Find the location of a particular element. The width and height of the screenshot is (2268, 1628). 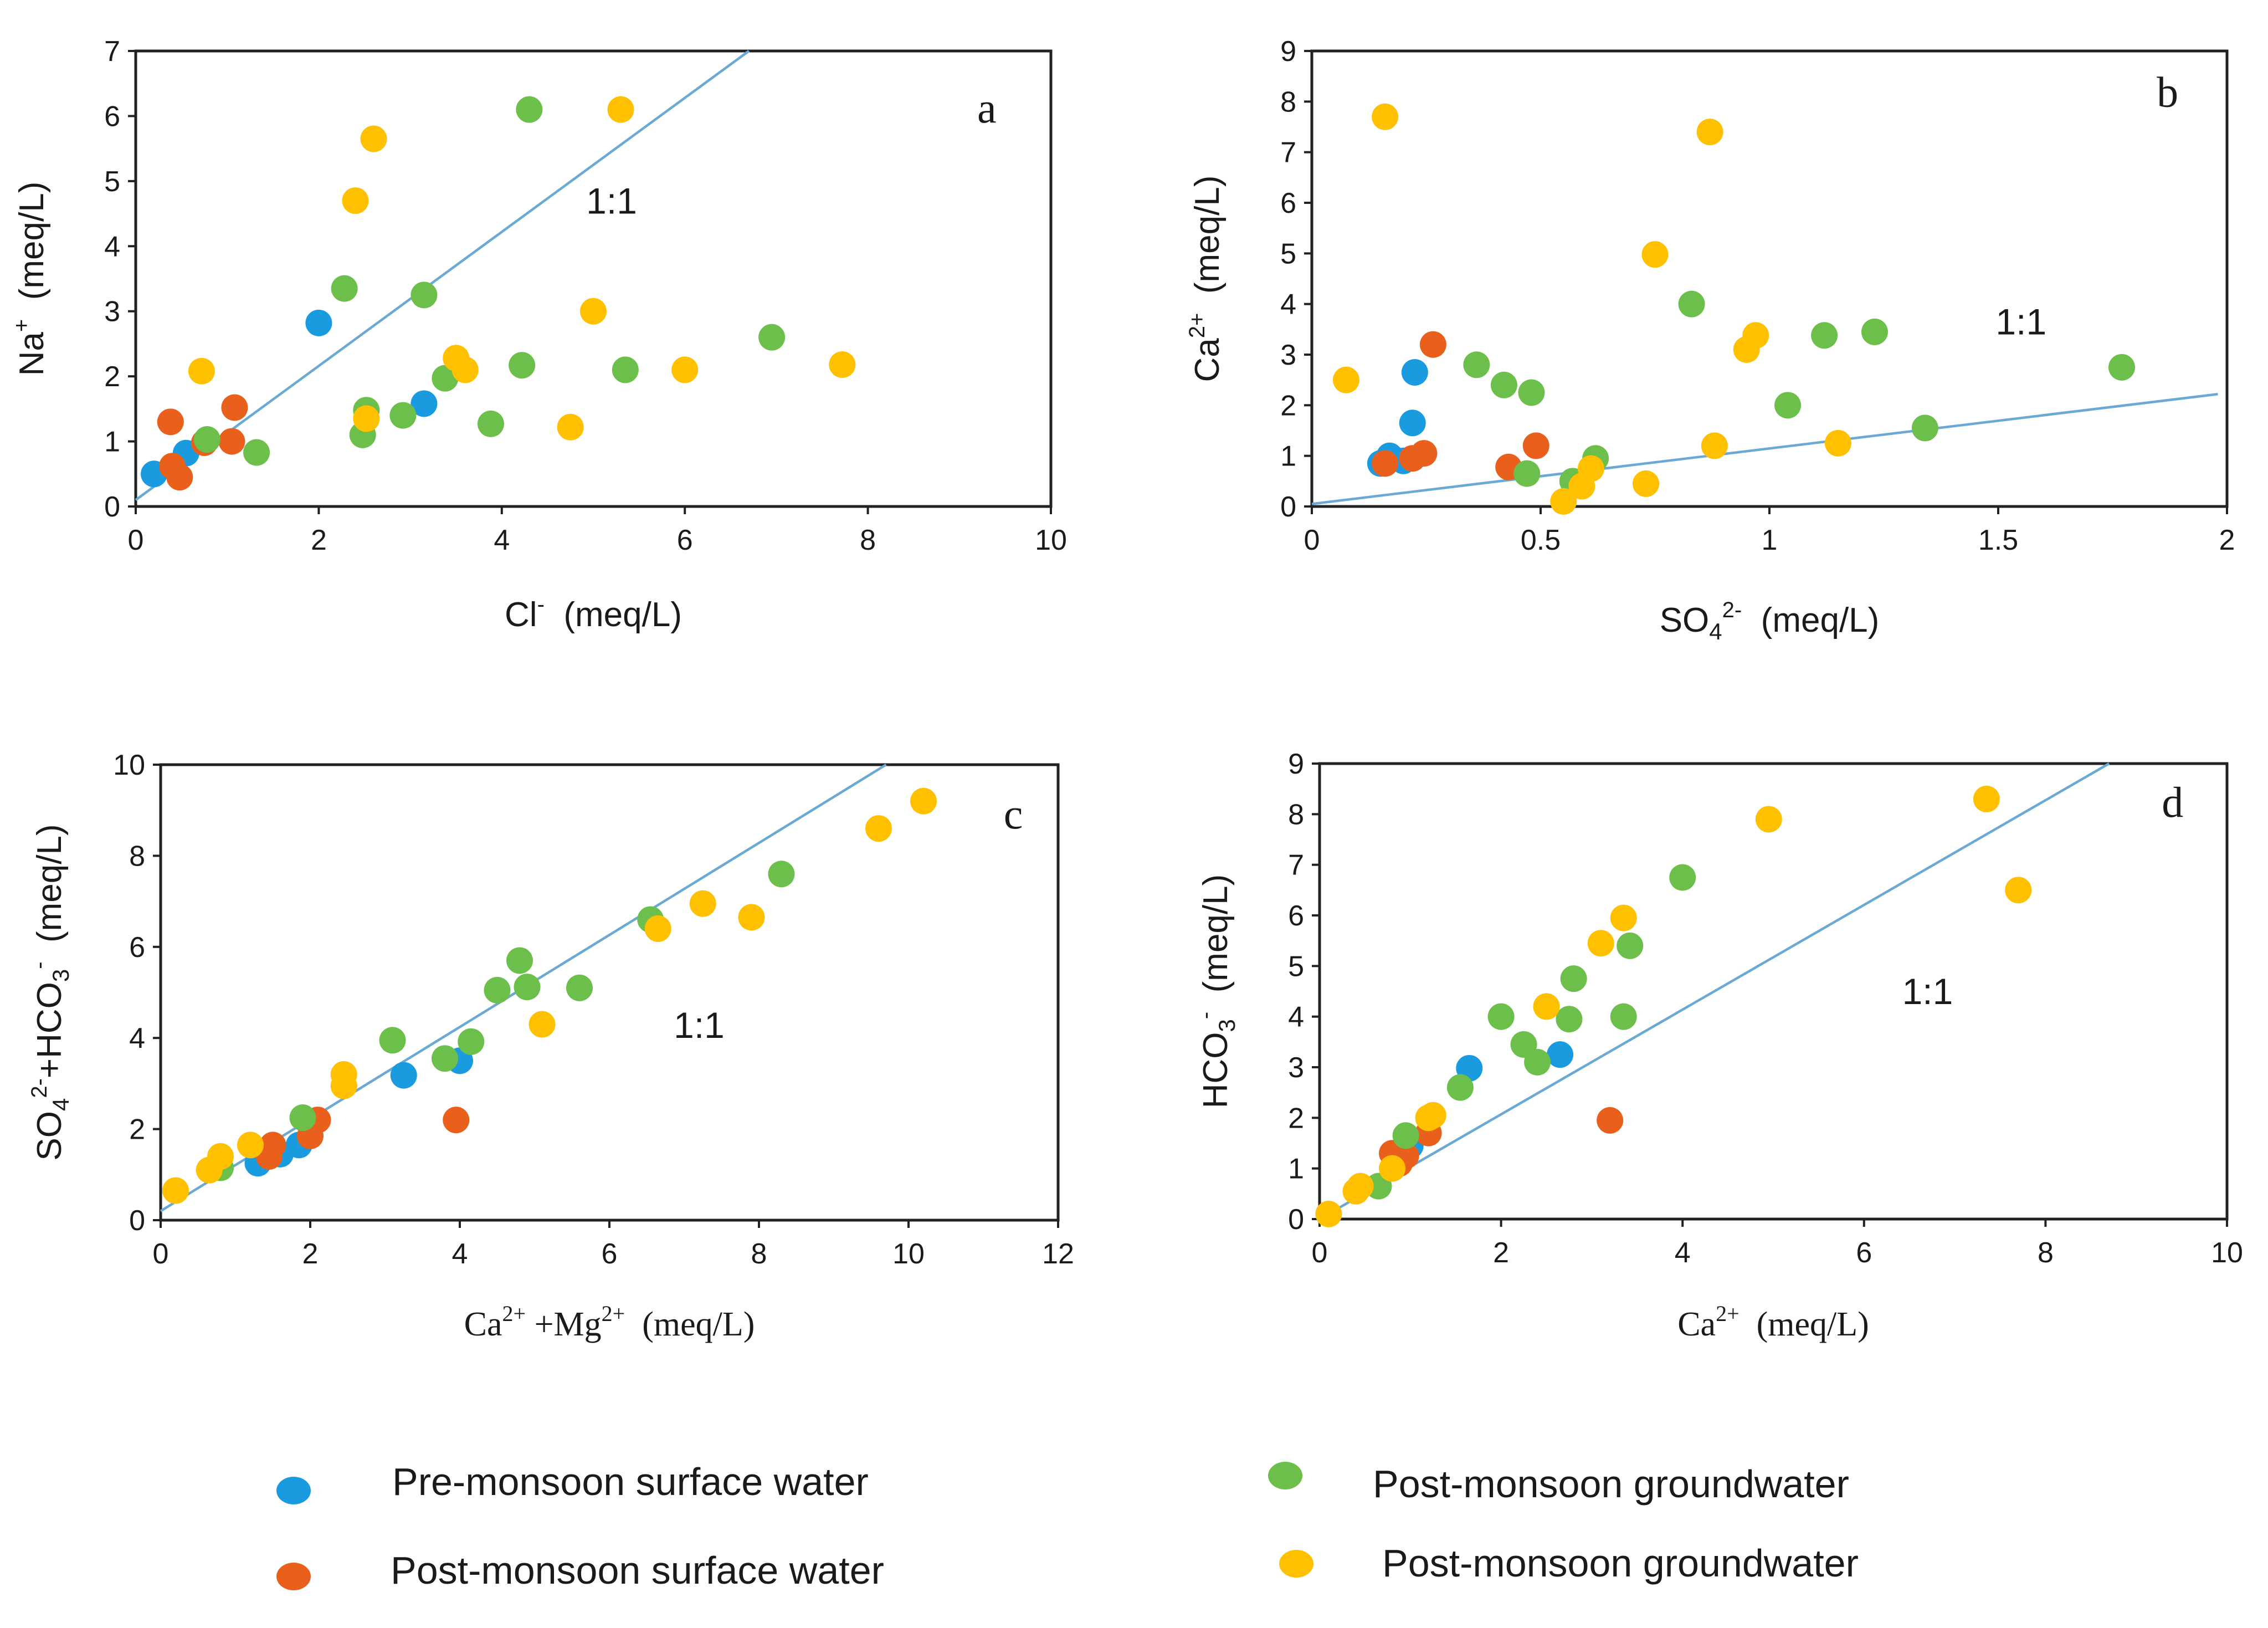

x-tick-label: 8 is located at coordinates (759, 1254).